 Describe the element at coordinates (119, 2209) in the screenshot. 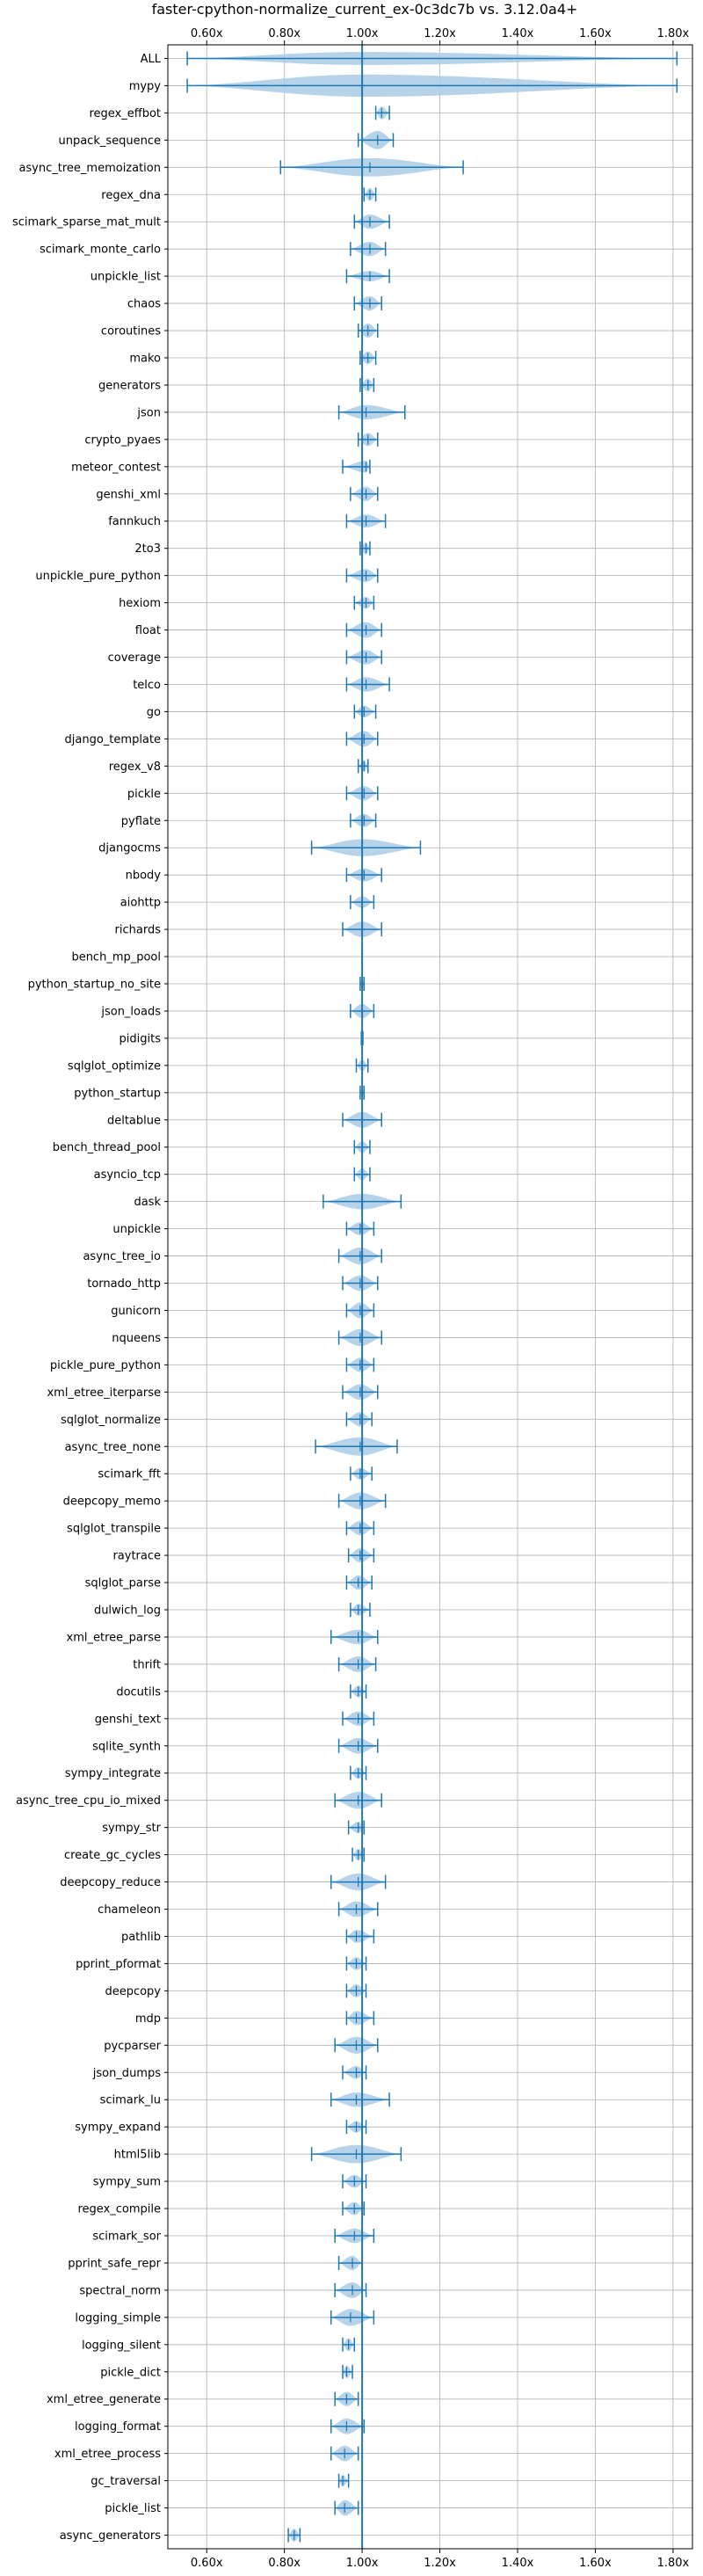

I see `benchmark-label: regex_compile` at that location.